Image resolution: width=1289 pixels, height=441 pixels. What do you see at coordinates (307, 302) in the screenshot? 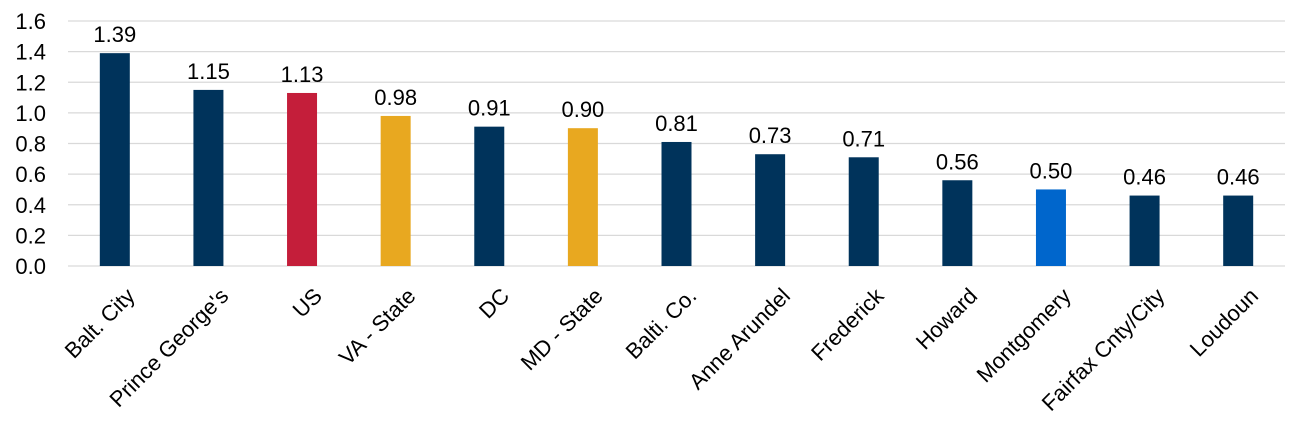
I see `x-tick-label: US` at bounding box center [307, 302].